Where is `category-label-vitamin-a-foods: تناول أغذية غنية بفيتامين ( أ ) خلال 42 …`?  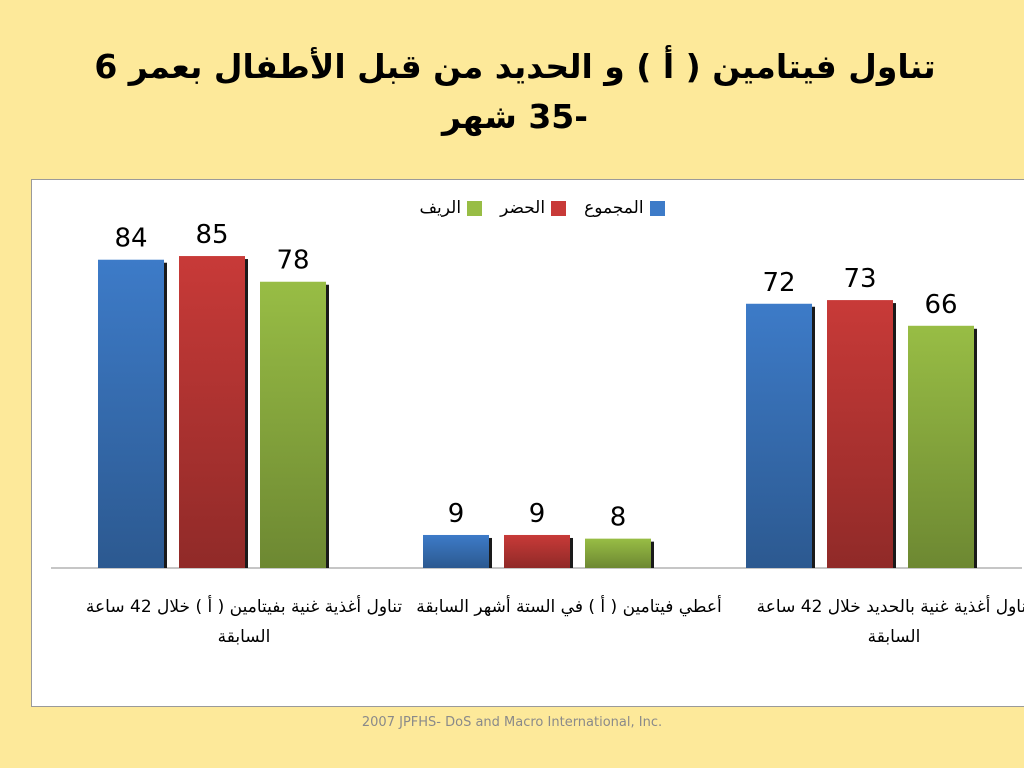 category-label-vitamin-a-foods: تناول أغذية غنية بفيتامين ( أ ) خلال 42 … is located at coordinates (244, 622).